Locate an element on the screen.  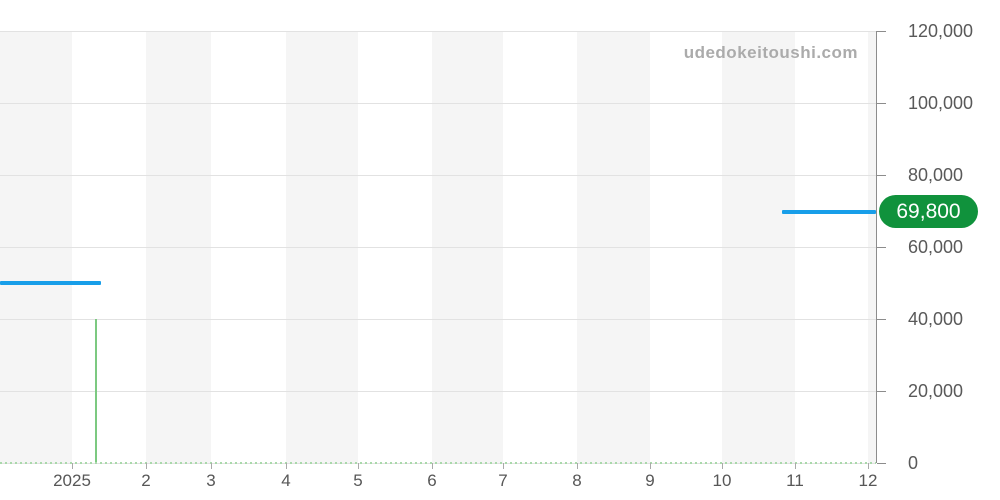
price-spike is located at coordinates (95, 391).